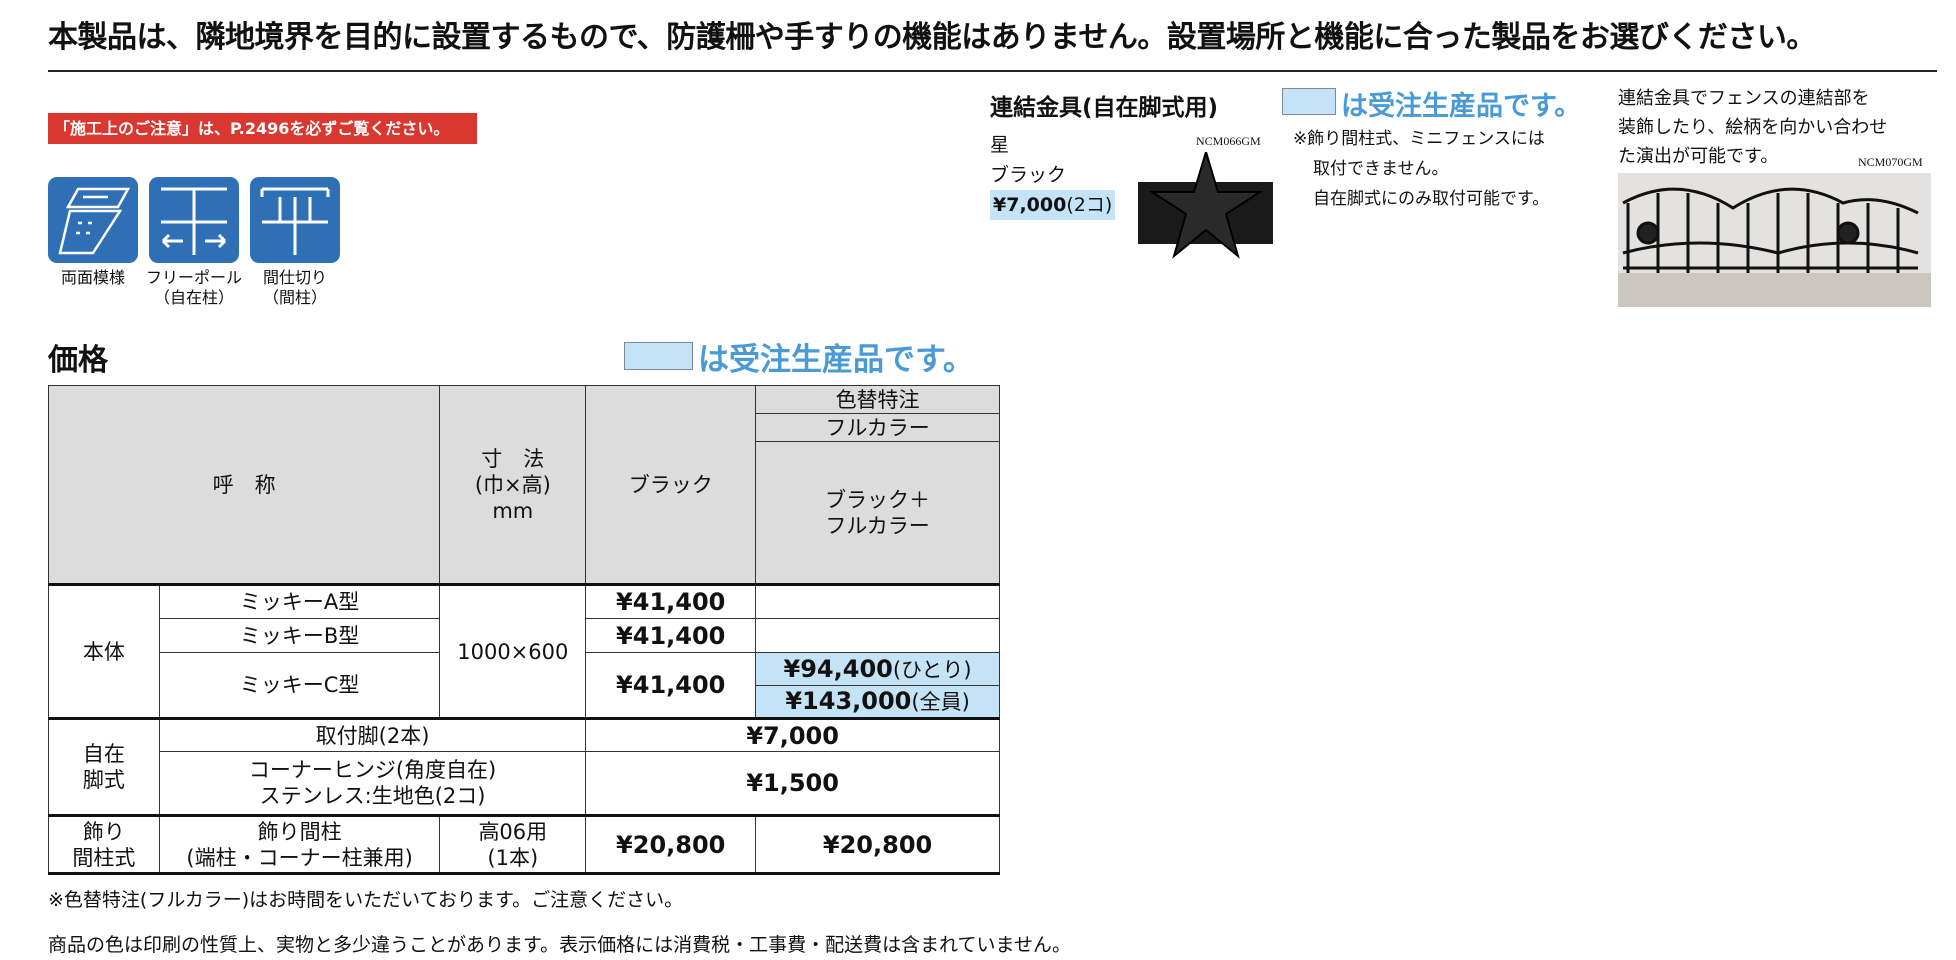 The height and width of the screenshot is (960, 1956). What do you see at coordinates (1053, 175) in the screenshot?
I see `connector-info: 星 ブラック ¥7,000(2コ)` at bounding box center [1053, 175].